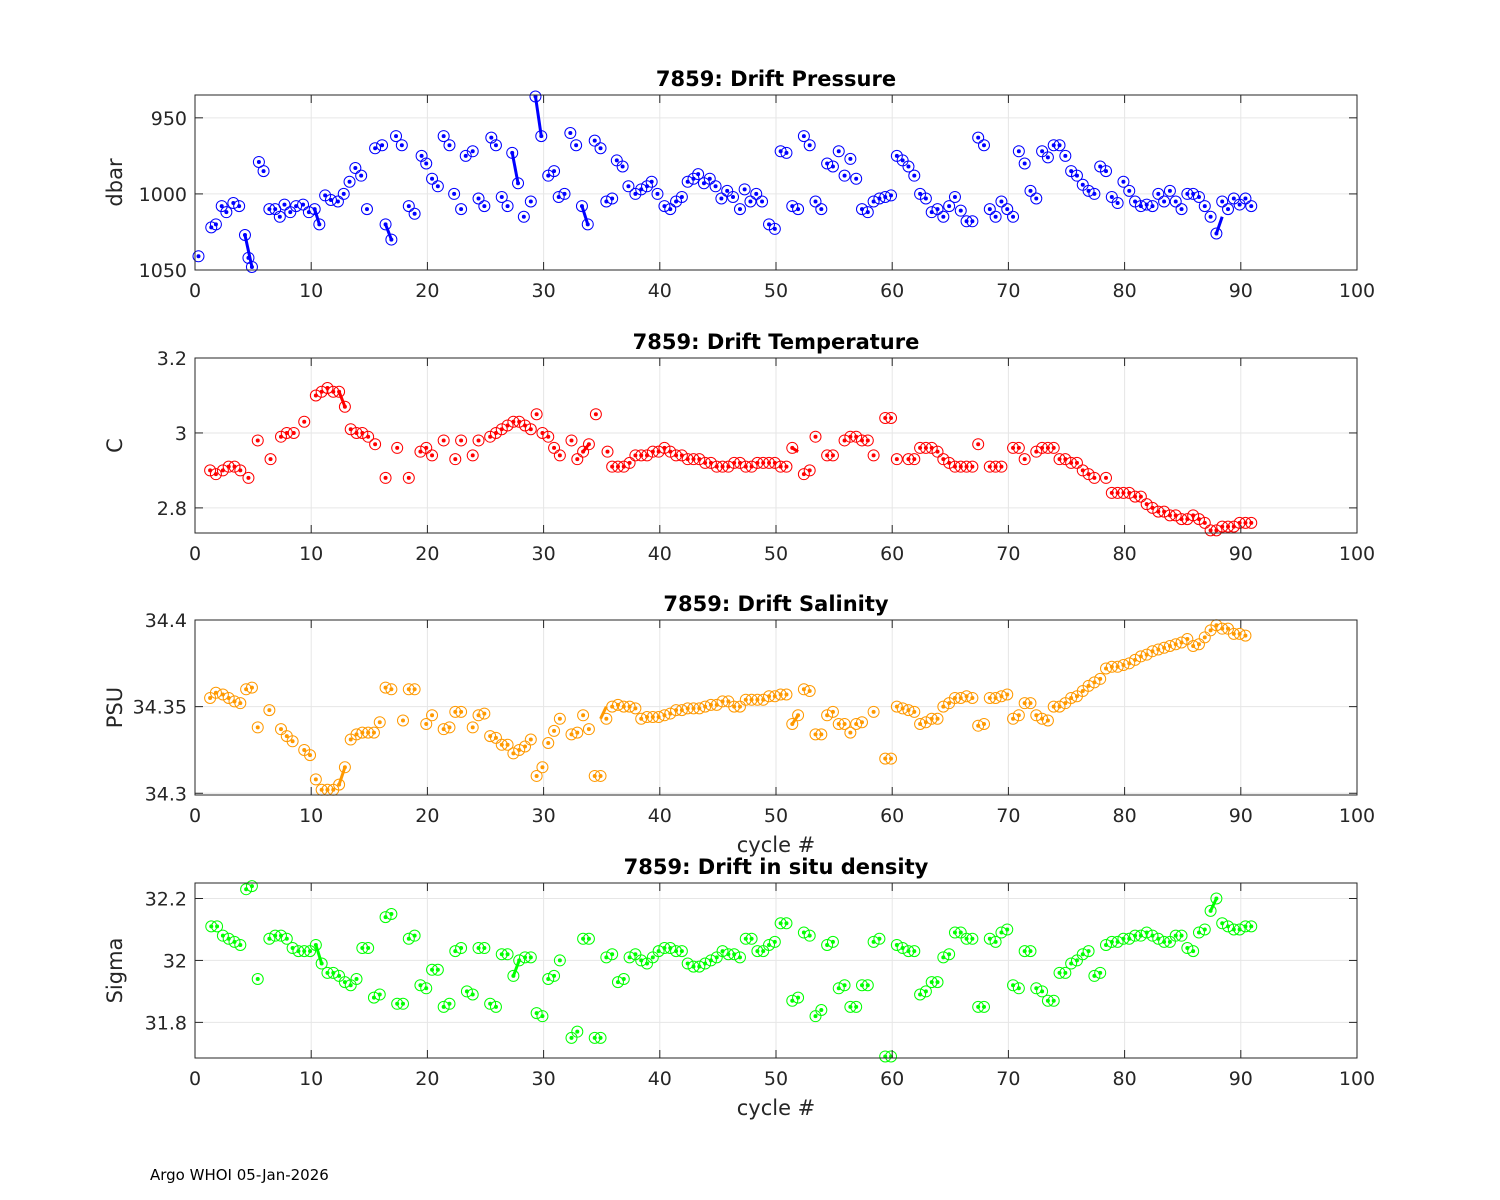 The height and width of the screenshot is (1200, 1500). I want to click on x-tick-label: 20, so click(427, 554).